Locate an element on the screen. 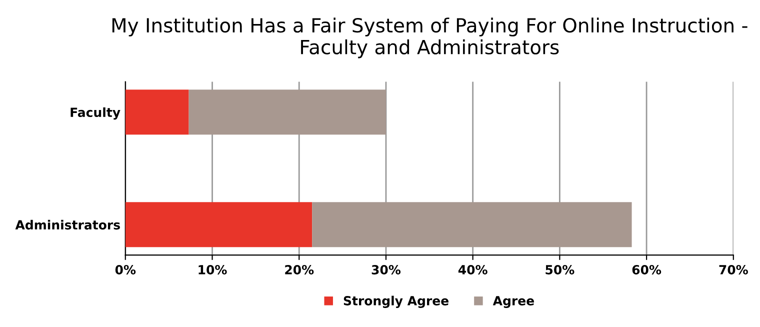 Image resolution: width=760 pixels, height=327 pixels. x-tick-label: 0% is located at coordinates (125, 269).